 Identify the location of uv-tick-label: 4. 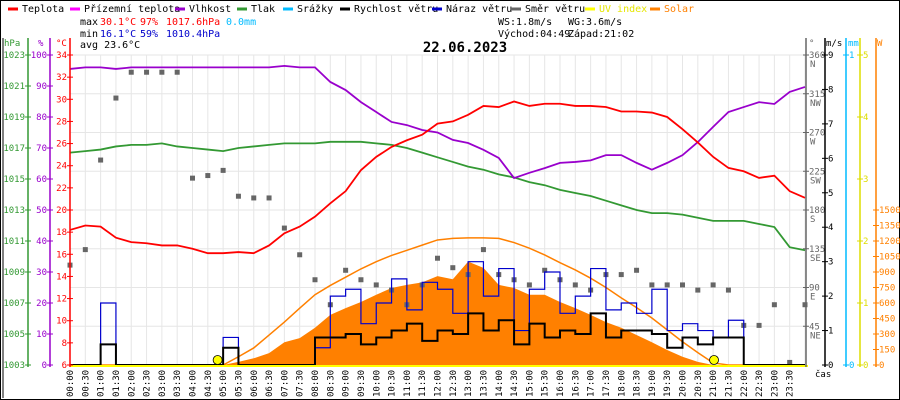
(865, 118).